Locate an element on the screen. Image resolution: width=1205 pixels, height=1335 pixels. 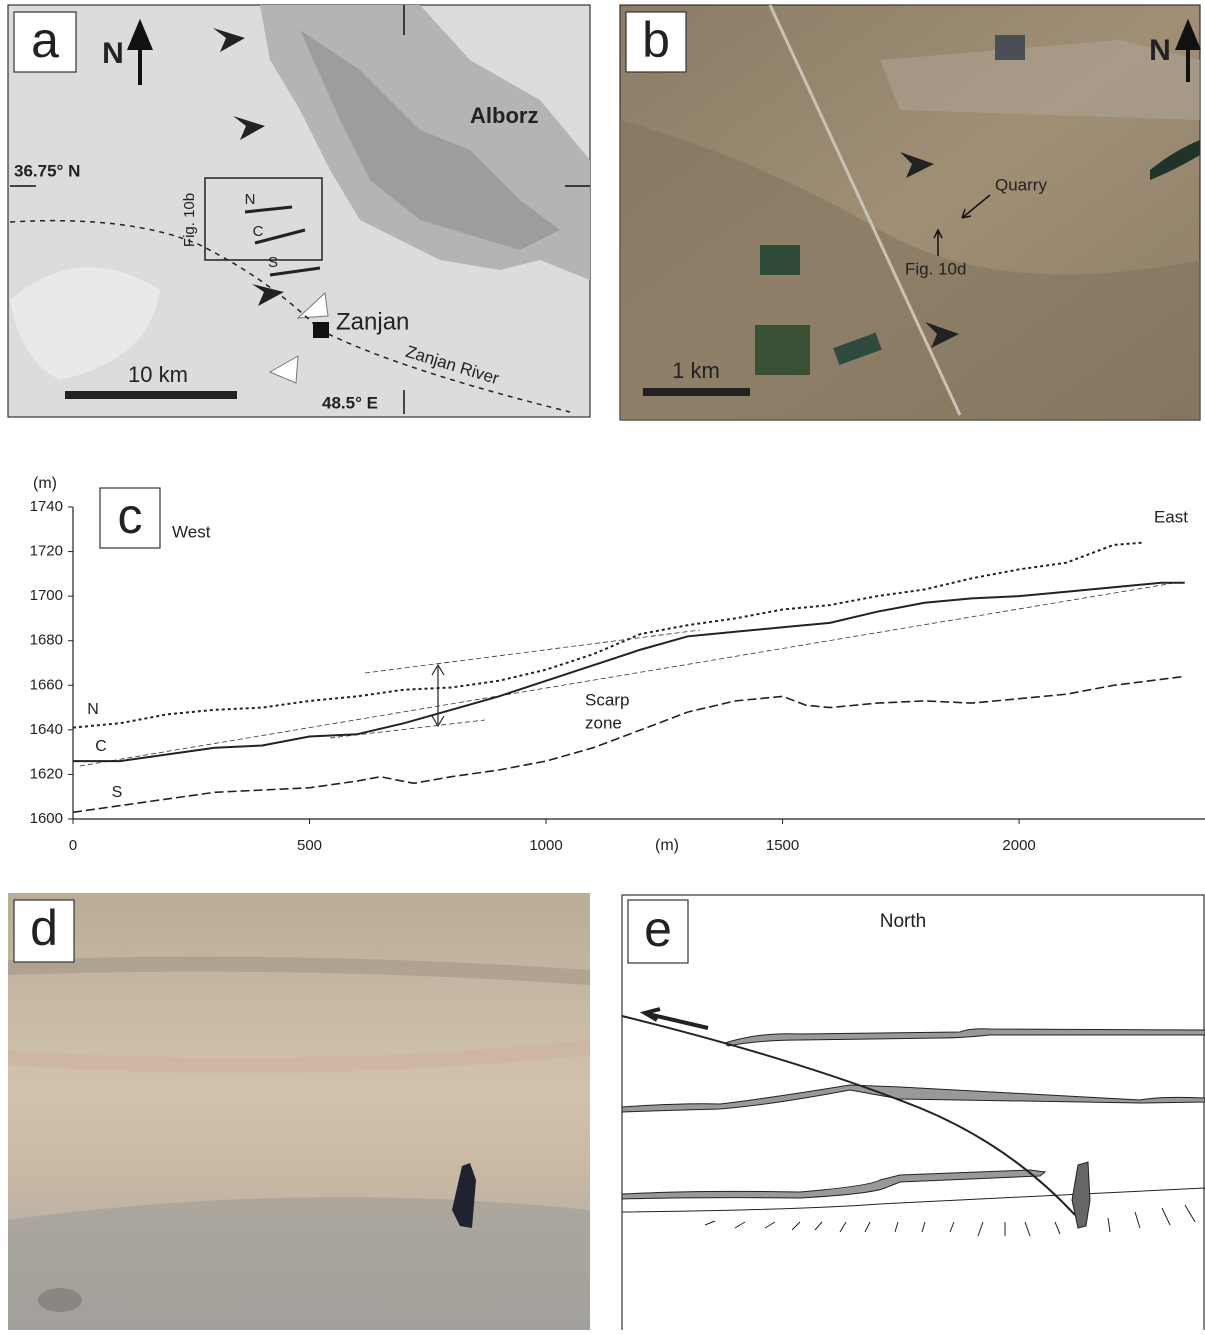
y-tick-label: 1740 is located at coordinates (46, 506).